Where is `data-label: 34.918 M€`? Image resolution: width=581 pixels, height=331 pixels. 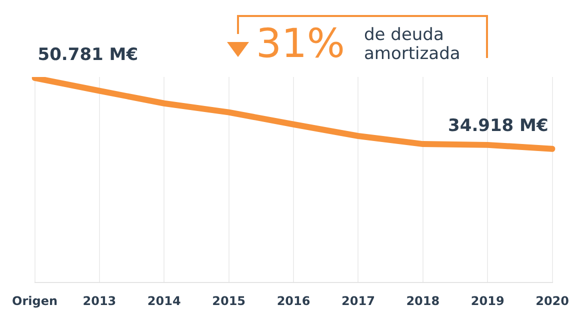 data-label: 34.918 M€ is located at coordinates (498, 126).